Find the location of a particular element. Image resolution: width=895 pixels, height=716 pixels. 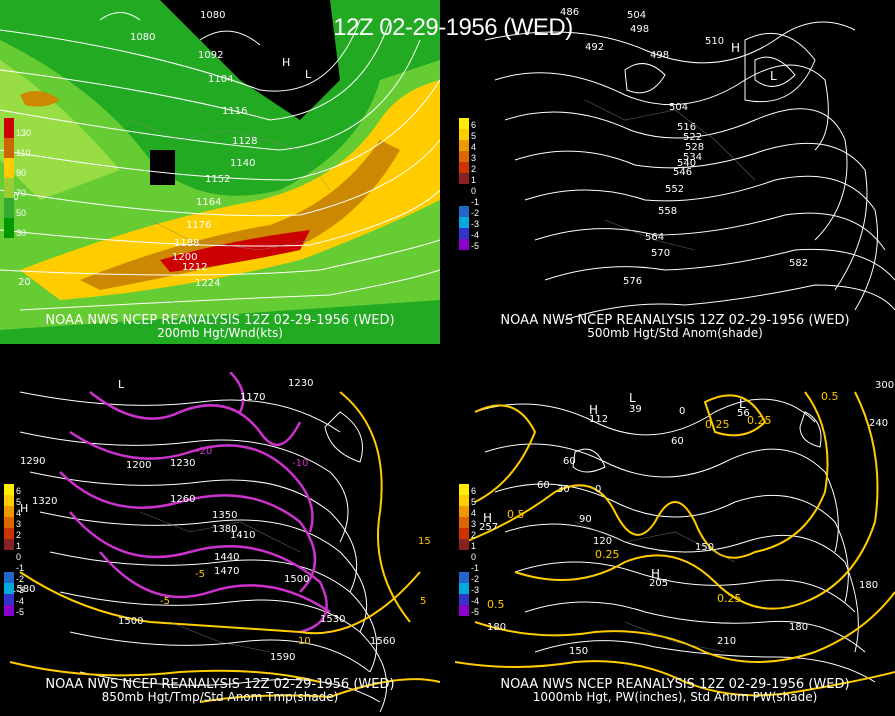

legend-label: 110 is located at coordinates (23, 153).